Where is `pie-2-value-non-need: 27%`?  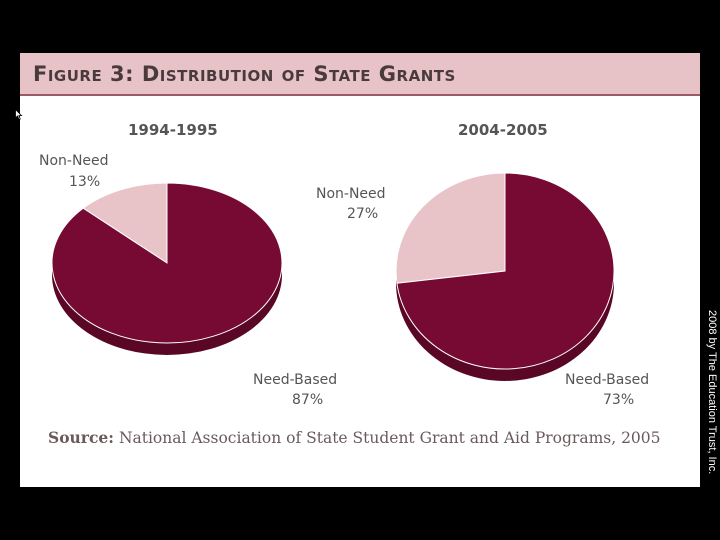
pie-2-value-non-need: 27% is located at coordinates (362, 214).